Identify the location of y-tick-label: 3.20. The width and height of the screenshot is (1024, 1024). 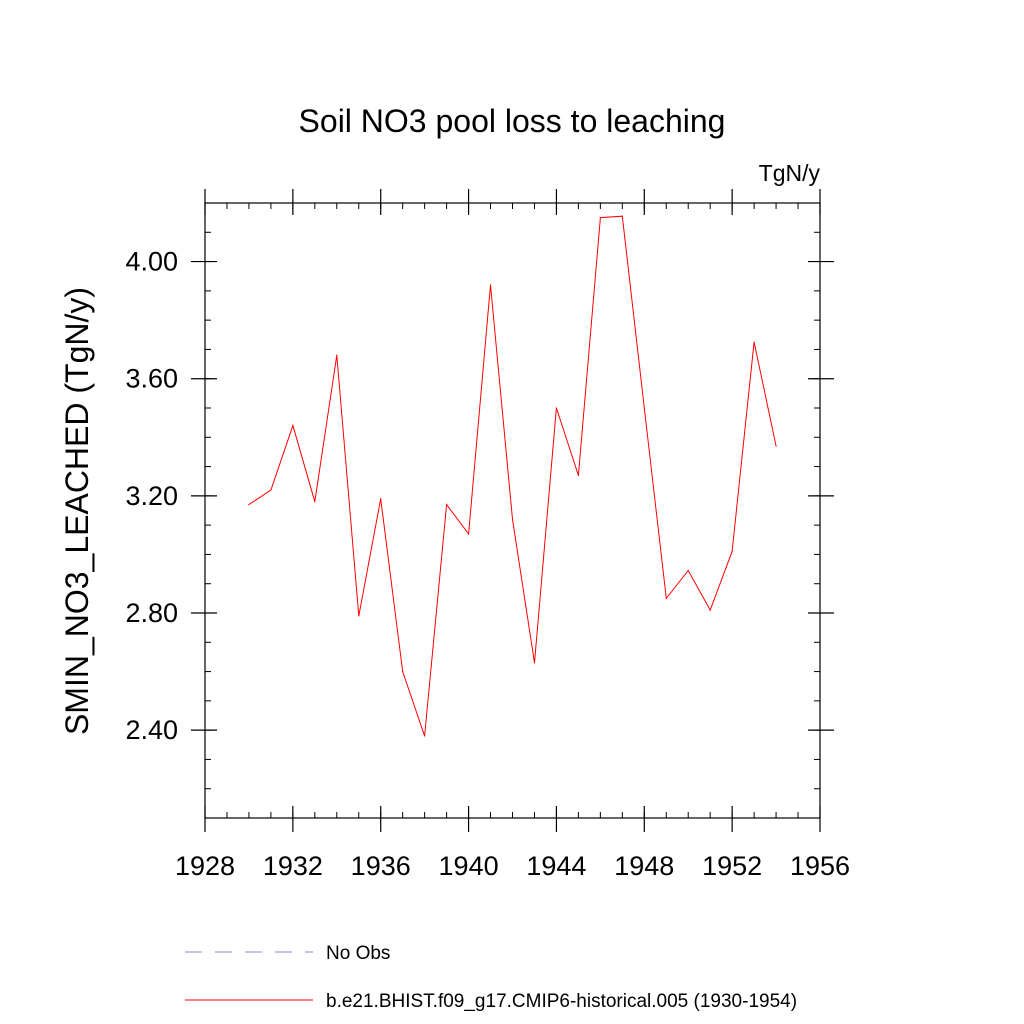
(151, 496).